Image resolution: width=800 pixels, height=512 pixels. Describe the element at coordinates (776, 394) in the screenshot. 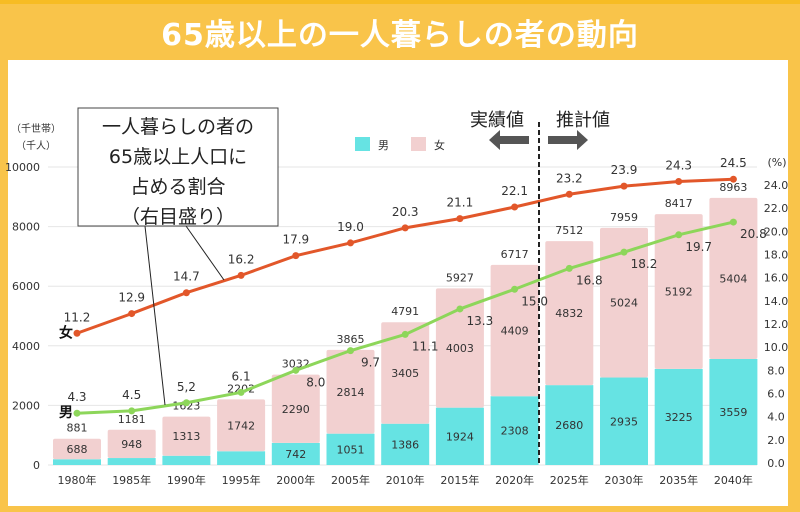

I see `right-axis-tick: 6.0` at that location.